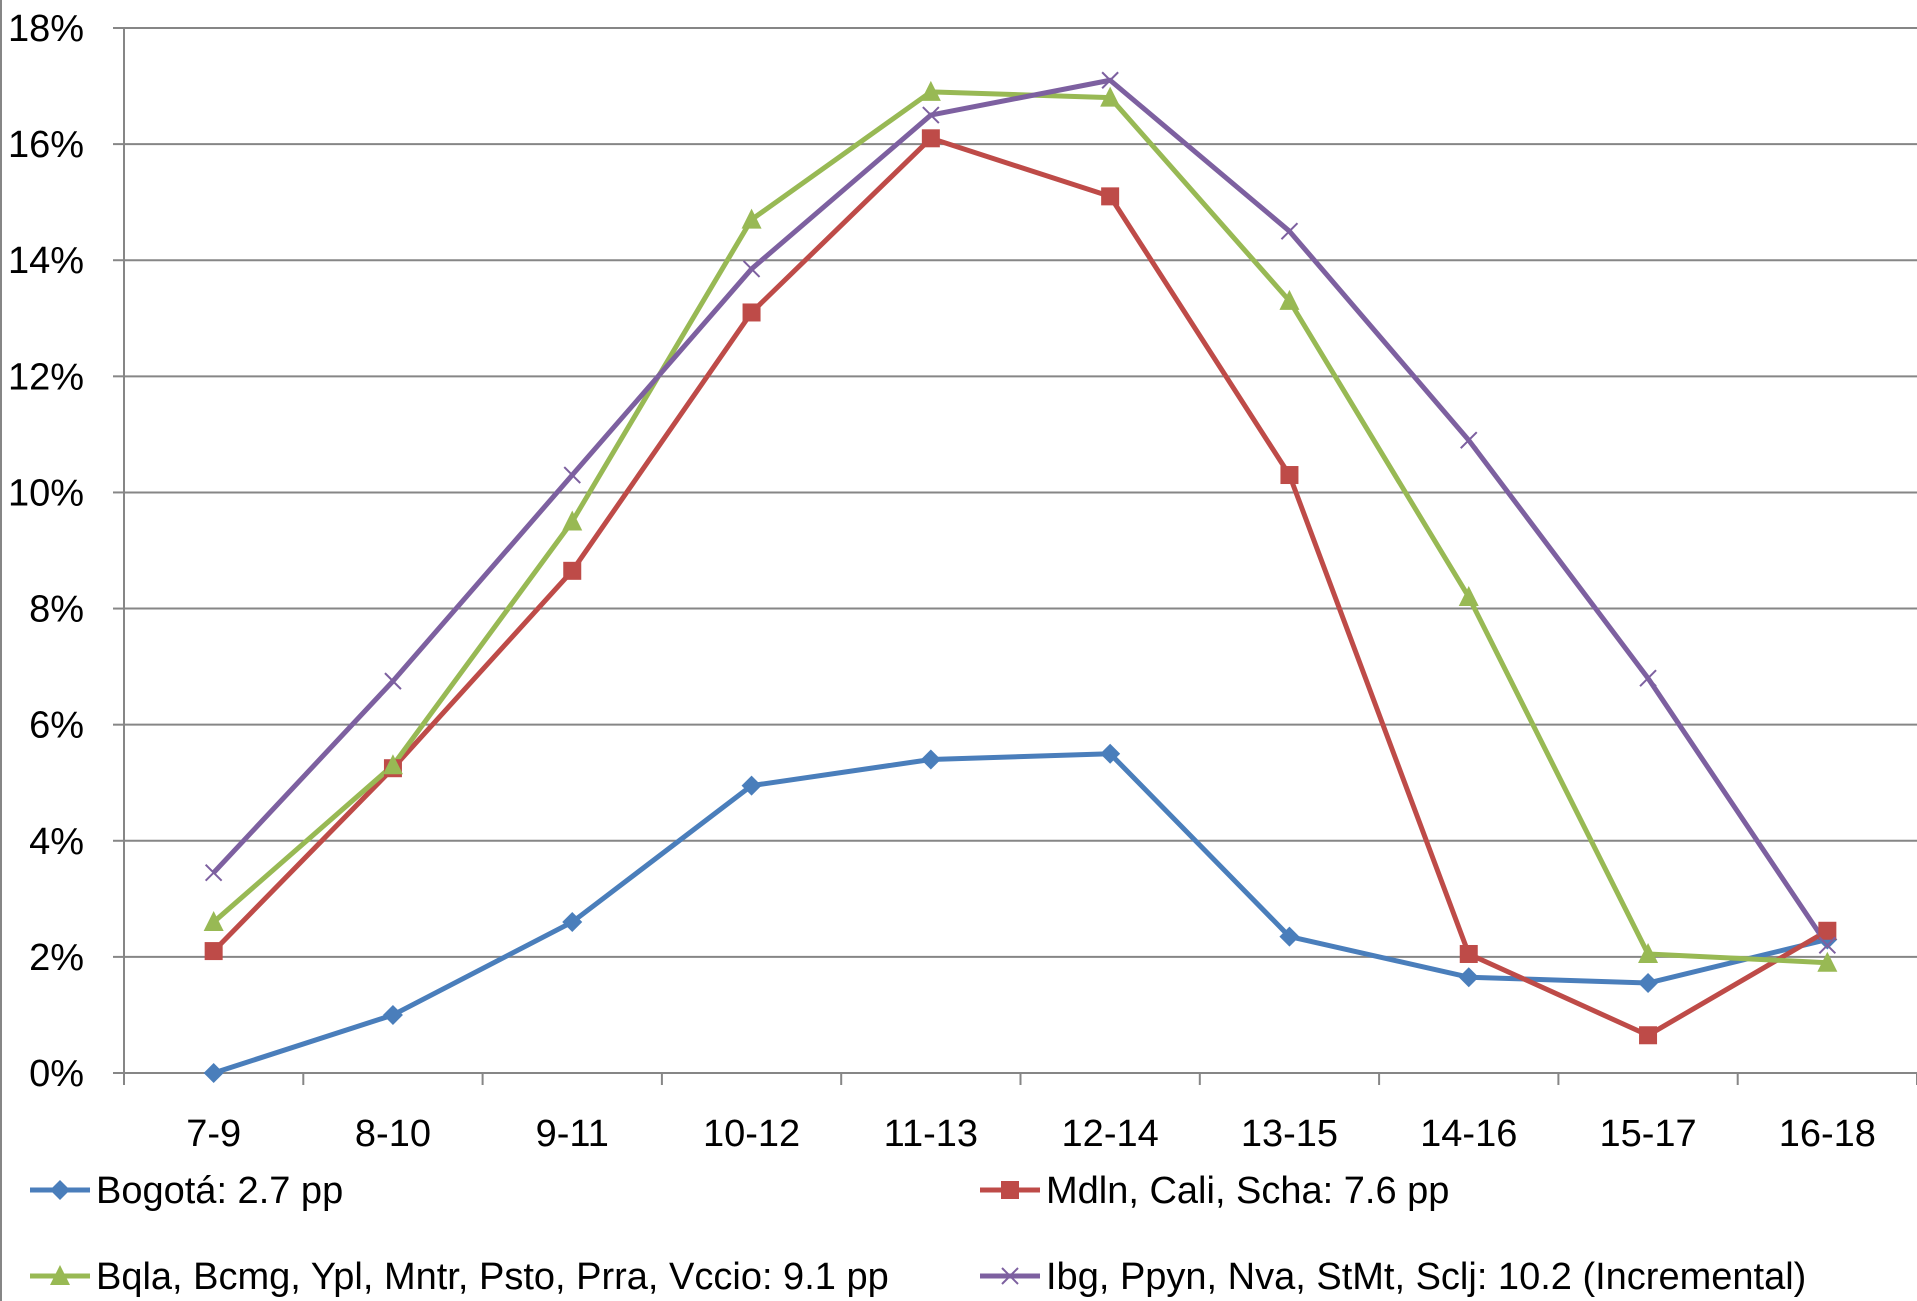 This screenshot has height=1301, width=1917. I want to click on x-tick-label: 16-18, so click(1827, 1134).